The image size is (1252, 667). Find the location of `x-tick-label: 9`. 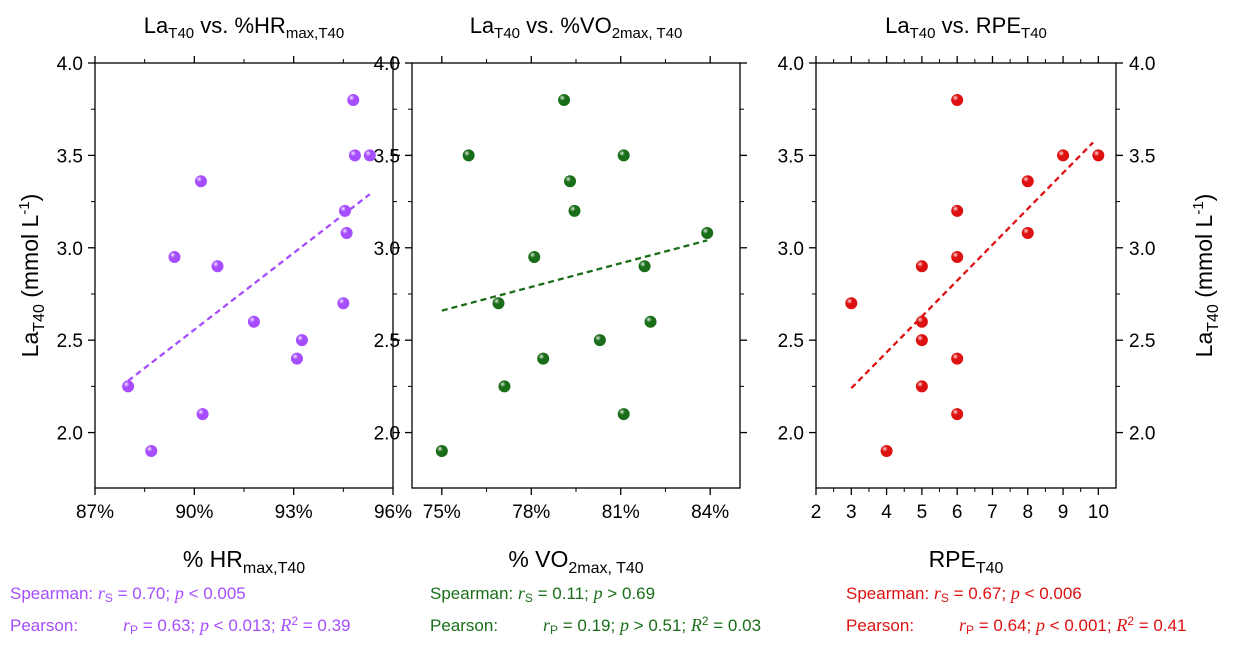

x-tick-label: 9 is located at coordinates (1063, 512).